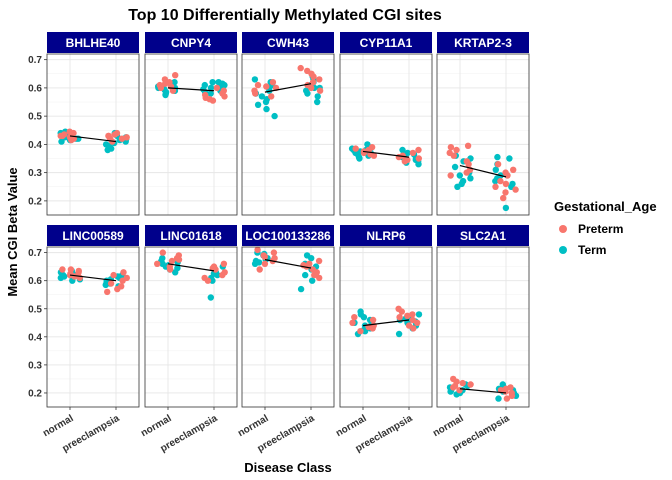  I want to click on legend: Gestational_Age Preterm Term, so click(605, 228).